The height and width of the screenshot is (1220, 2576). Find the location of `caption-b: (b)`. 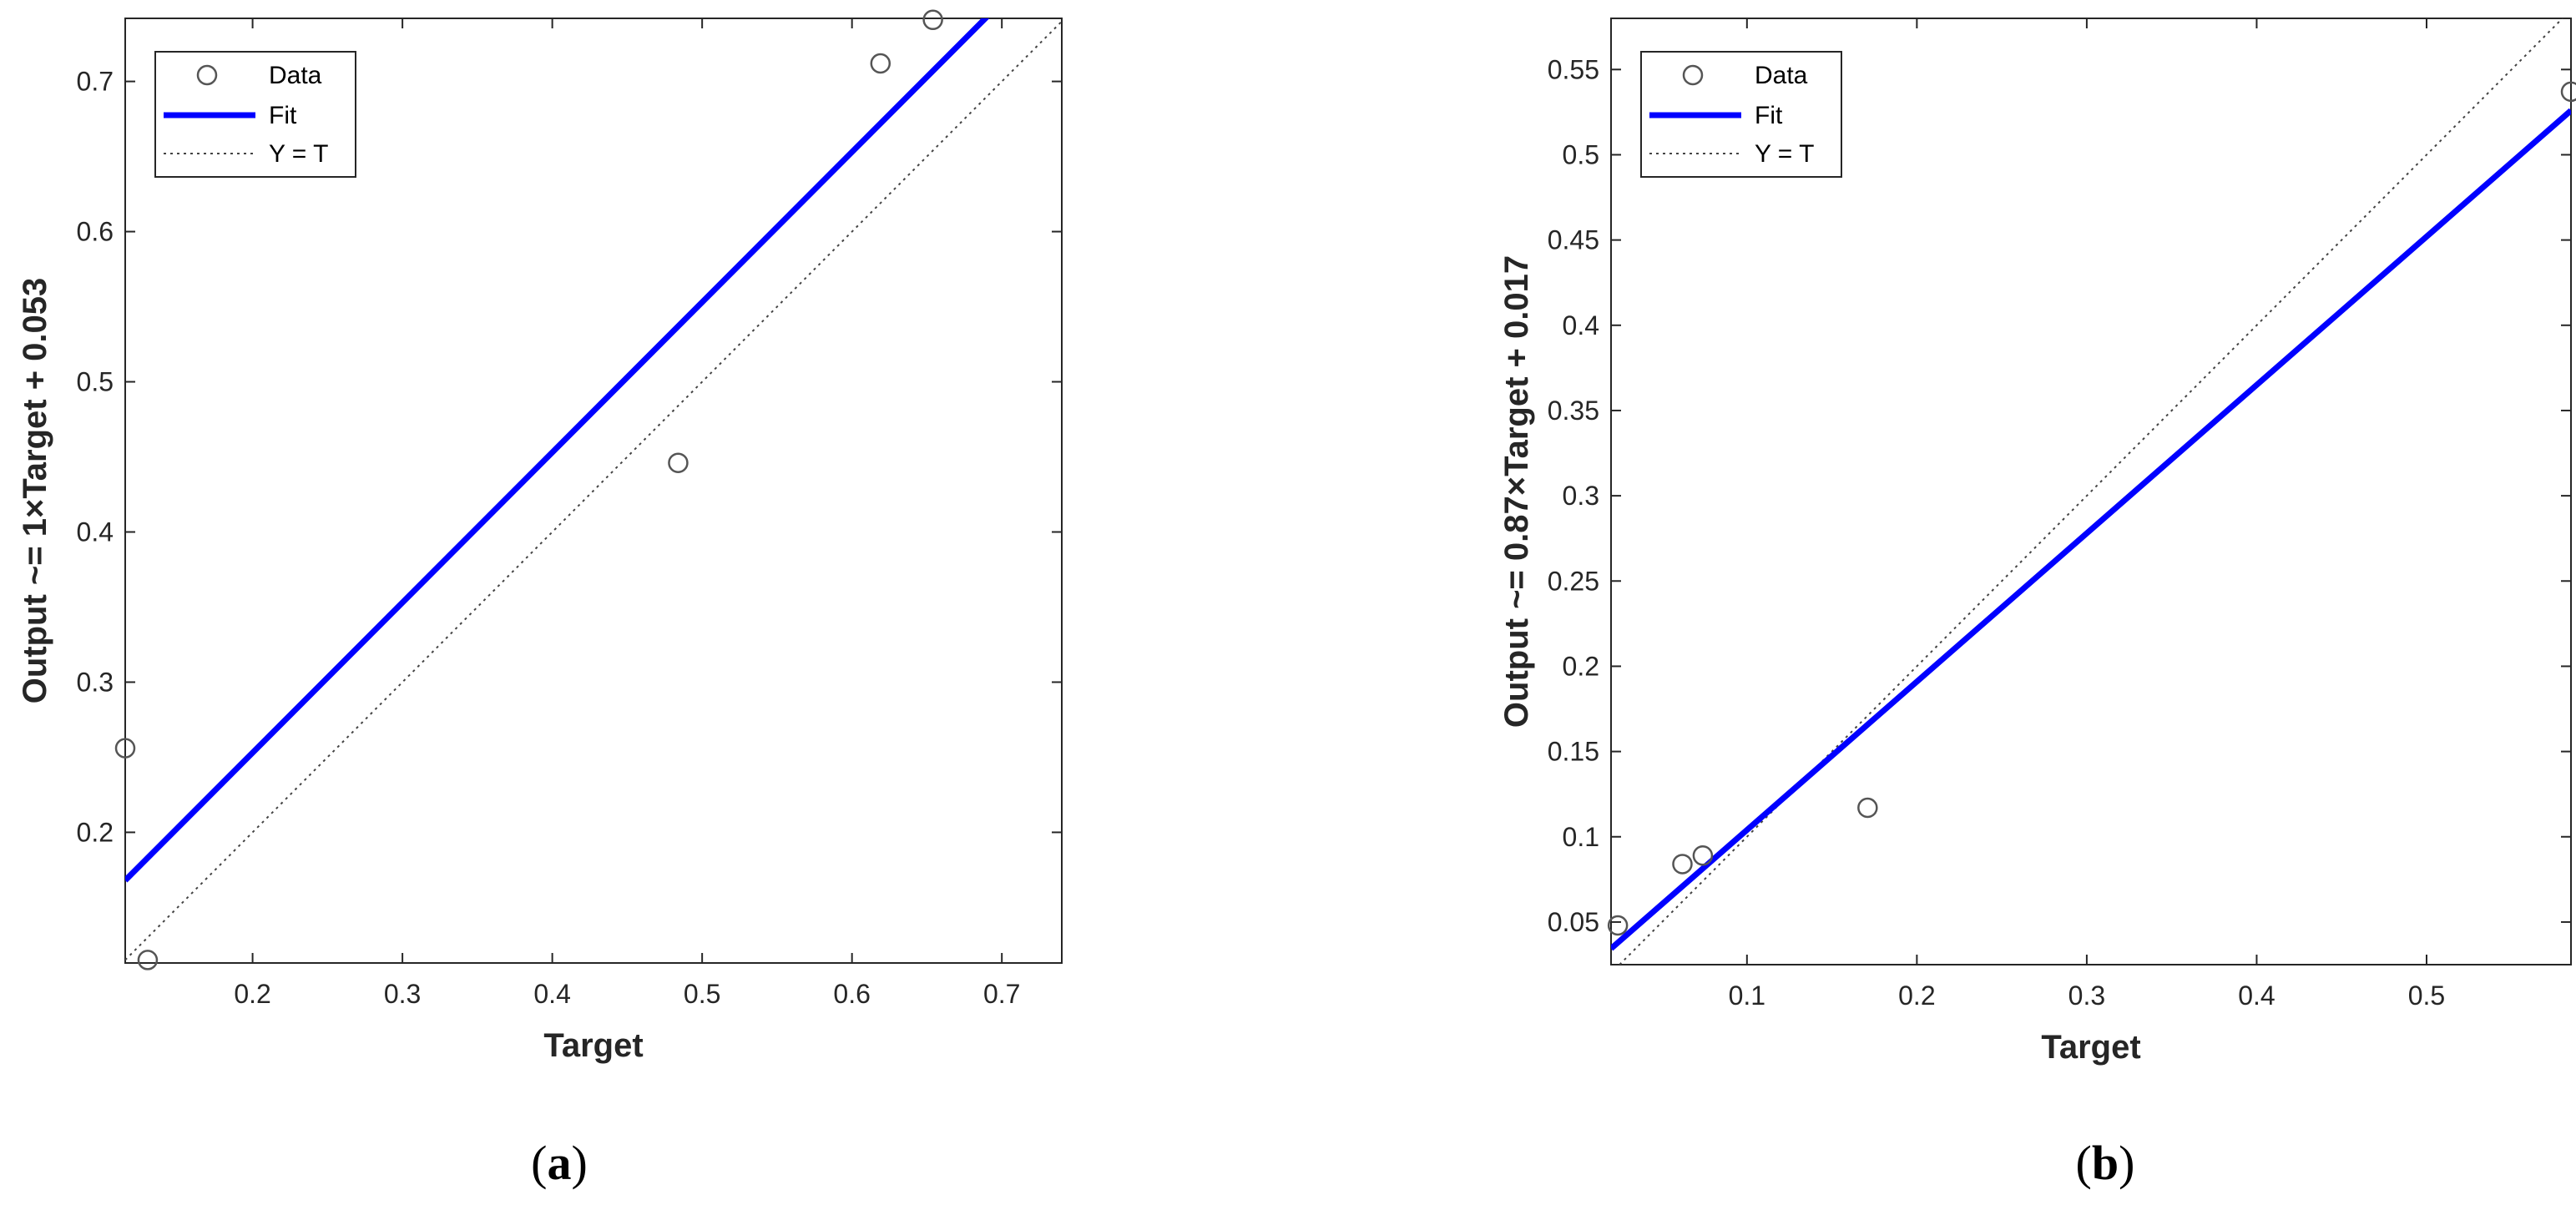

caption-b: (b) is located at coordinates (2105, 1163).